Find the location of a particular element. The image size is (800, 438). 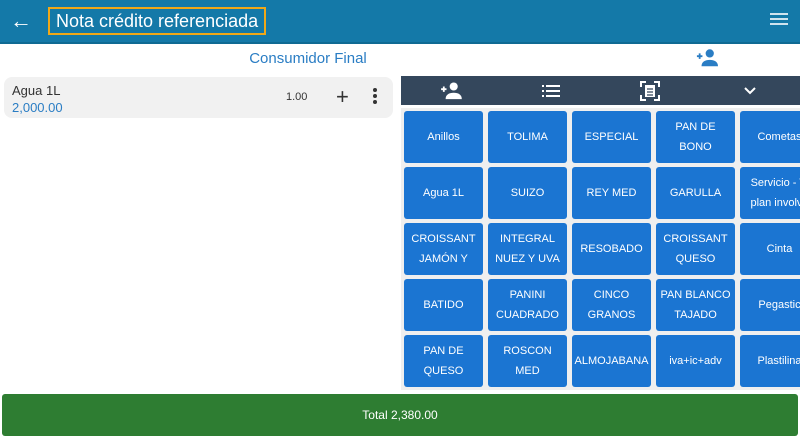

product-tile: BATIDO is located at coordinates (443, 305).